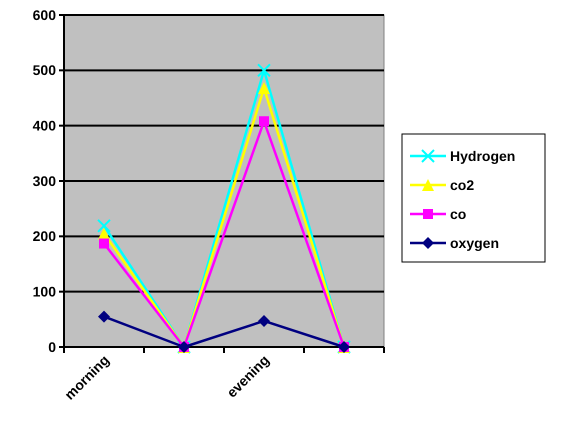 This screenshot has height=443, width=574. Describe the element at coordinates (44, 14) in the screenshot. I see `y-tick-label: 600` at that location.